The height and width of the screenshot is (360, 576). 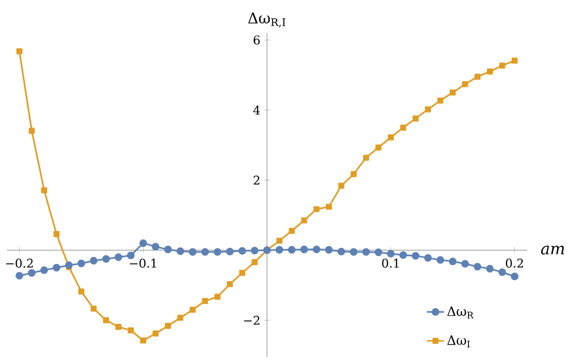 I want to click on x-tick-label: −0.2, so click(x=19, y=263).